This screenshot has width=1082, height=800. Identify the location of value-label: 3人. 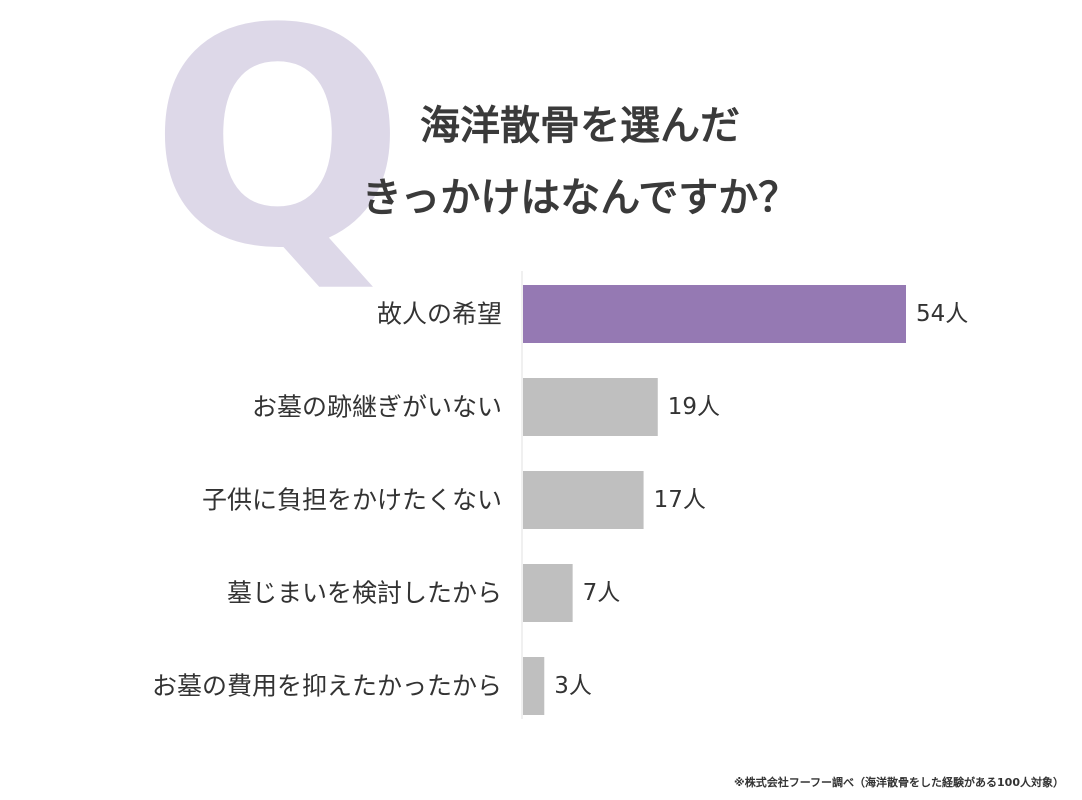
(573, 686).